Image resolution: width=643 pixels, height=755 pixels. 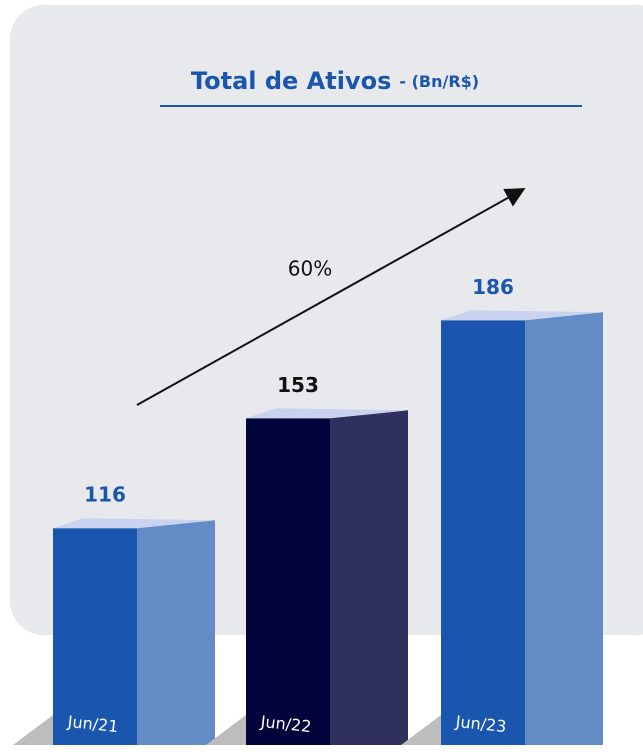 I want to click on chart-title-group: Total de Ativos - (Bn/R$), so click(x=335, y=81).